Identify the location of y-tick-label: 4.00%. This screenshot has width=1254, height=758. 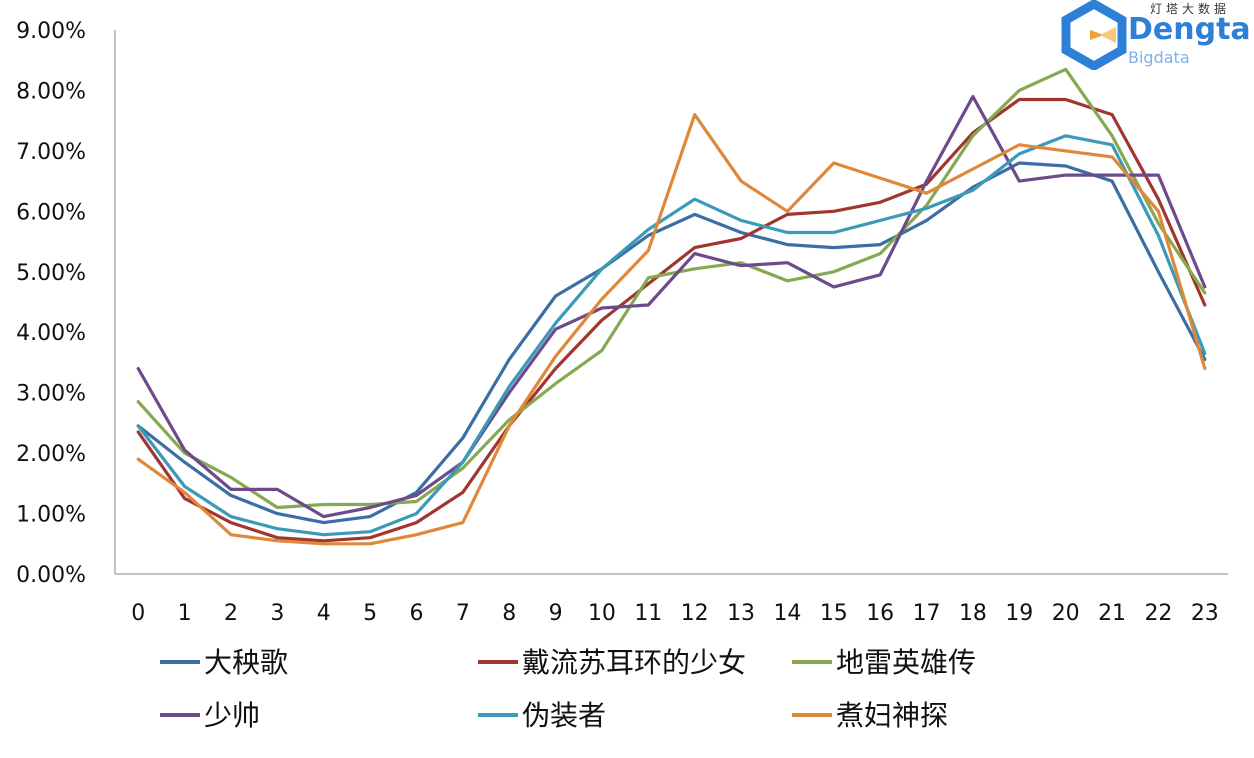
(51, 333).